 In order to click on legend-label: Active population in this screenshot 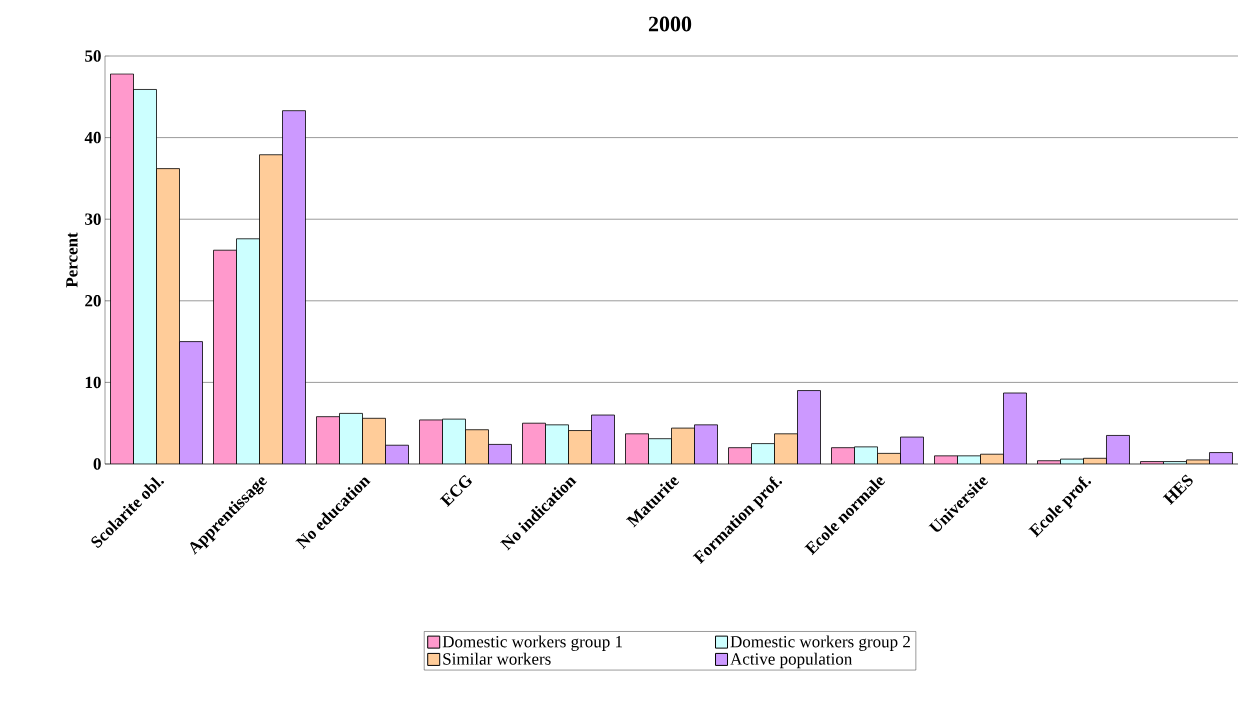, I will do `click(791, 660)`.